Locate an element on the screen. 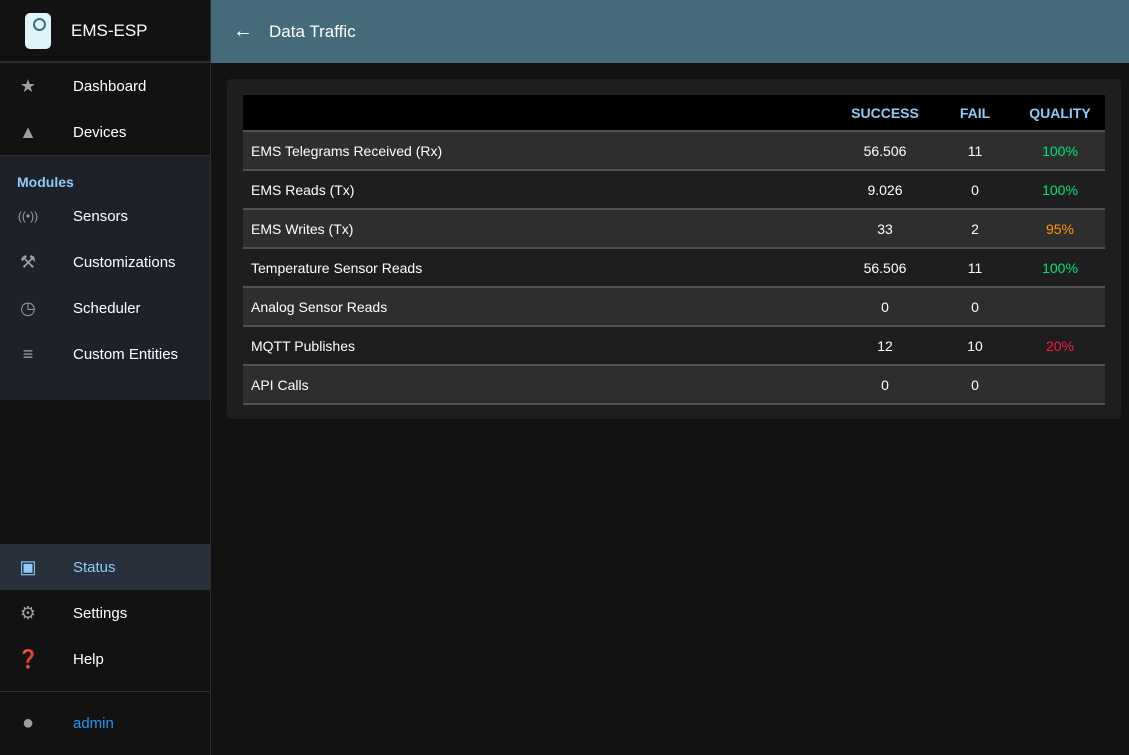 The width and height of the screenshot is (1129, 755). sidebar-item-label: Custom Entities is located at coordinates (126, 354).